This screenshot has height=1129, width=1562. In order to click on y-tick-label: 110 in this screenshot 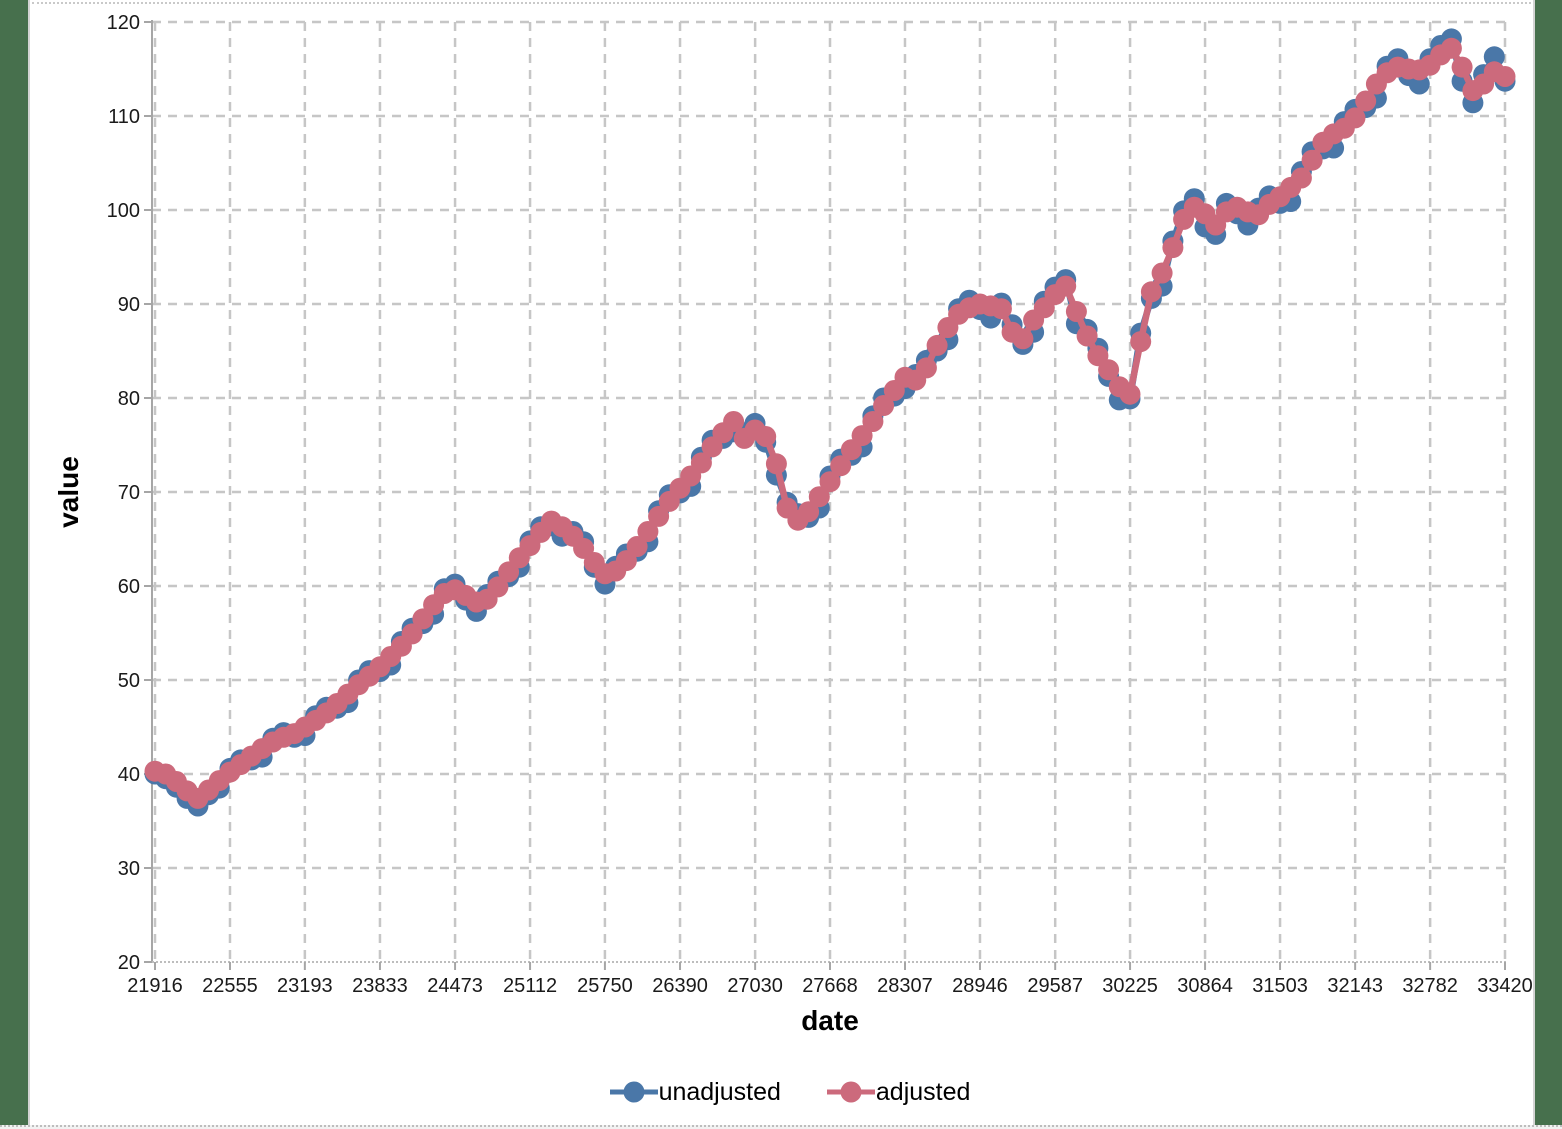, I will do `click(124, 117)`.